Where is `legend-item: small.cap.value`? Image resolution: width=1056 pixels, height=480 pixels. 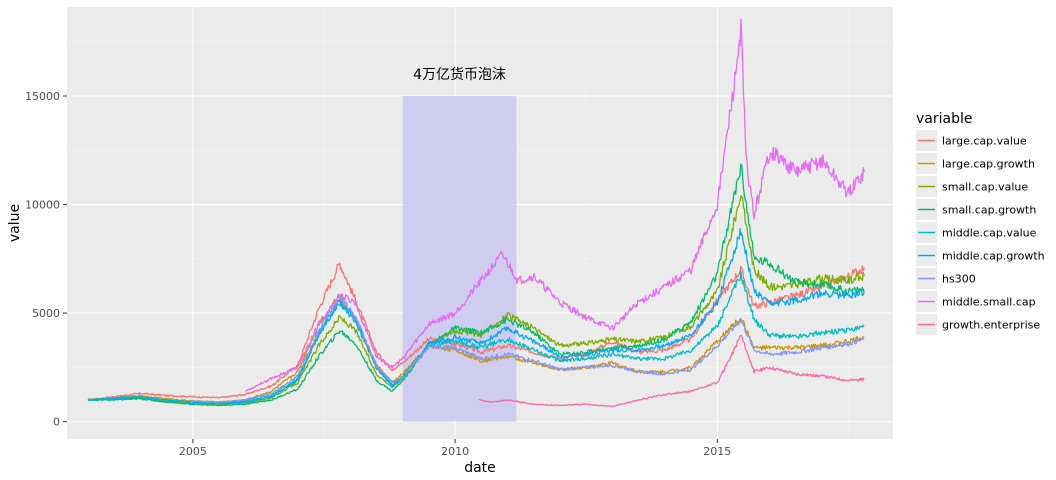
legend-item: small.cap.value is located at coordinates (972, 186).